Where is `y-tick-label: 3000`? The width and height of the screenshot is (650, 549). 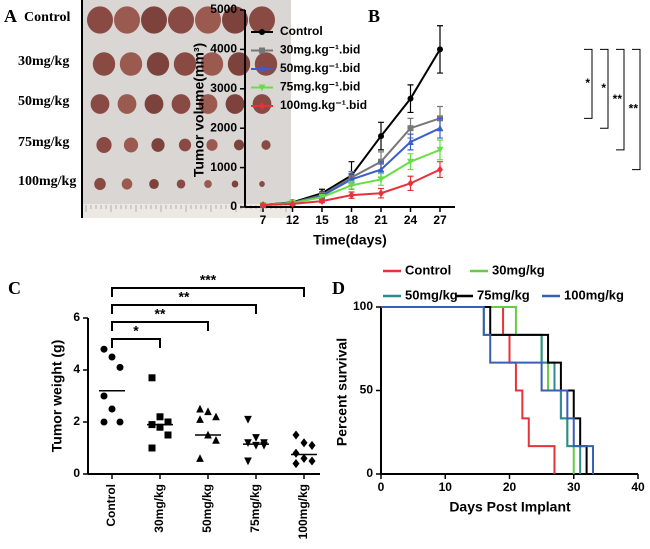 y-tick-label: 3000 is located at coordinates (223, 88).